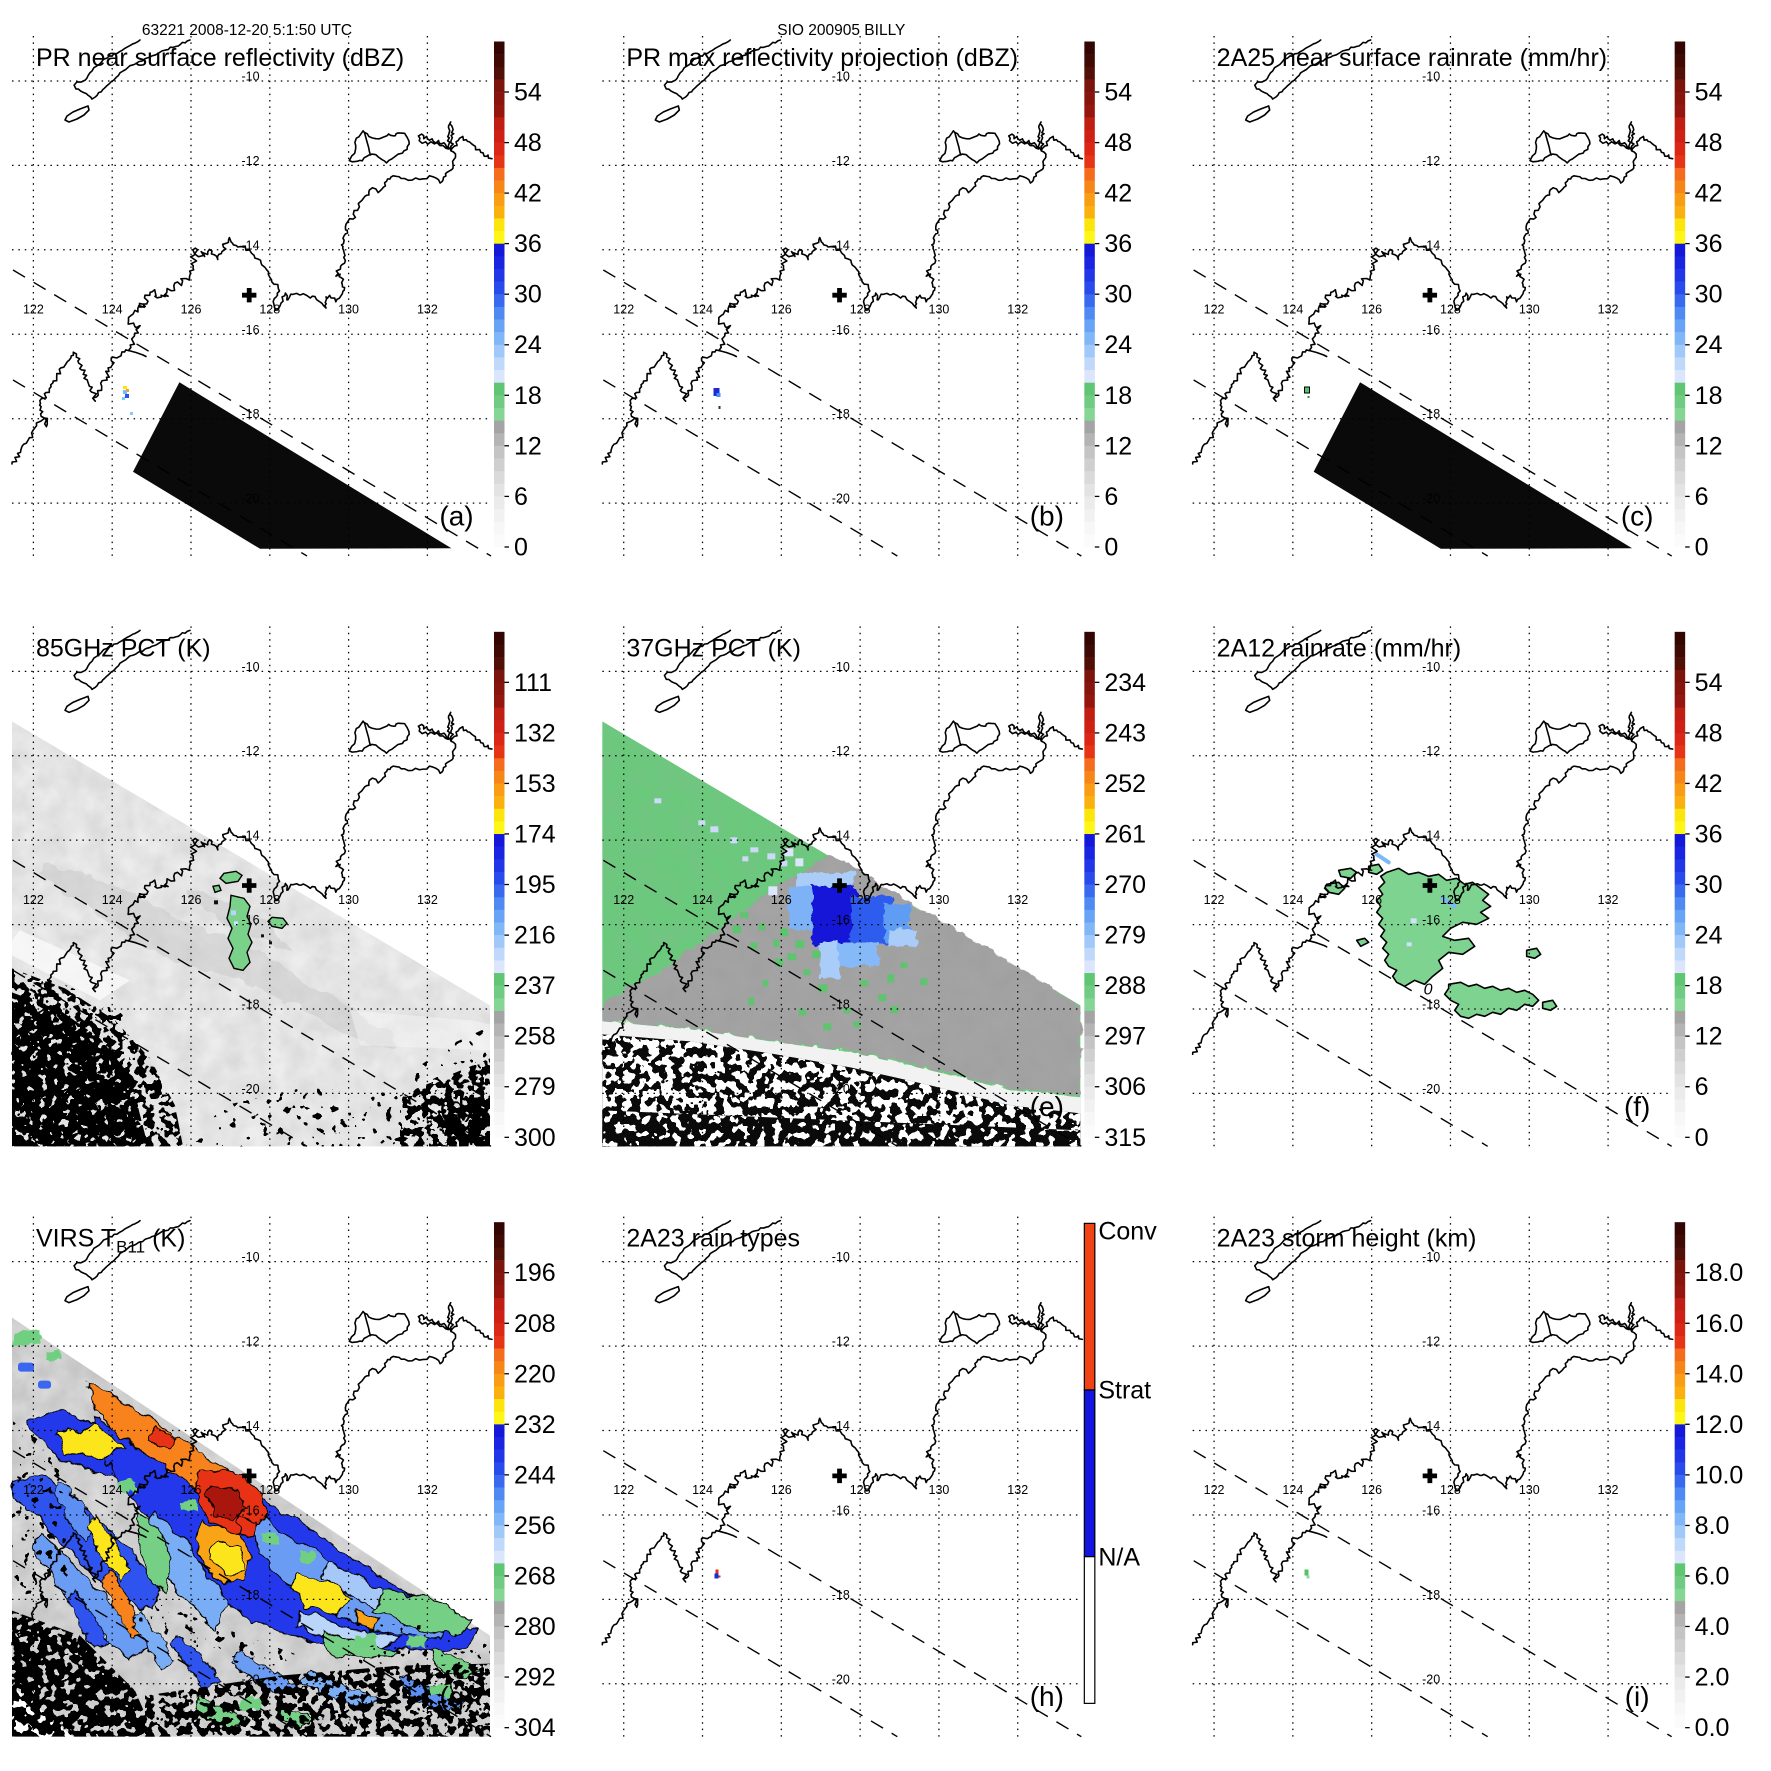 The height and width of the screenshot is (1771, 1771). Describe the element at coordinates (1712, 1627) in the screenshot. I see `svg-text: 4.0` at that location.